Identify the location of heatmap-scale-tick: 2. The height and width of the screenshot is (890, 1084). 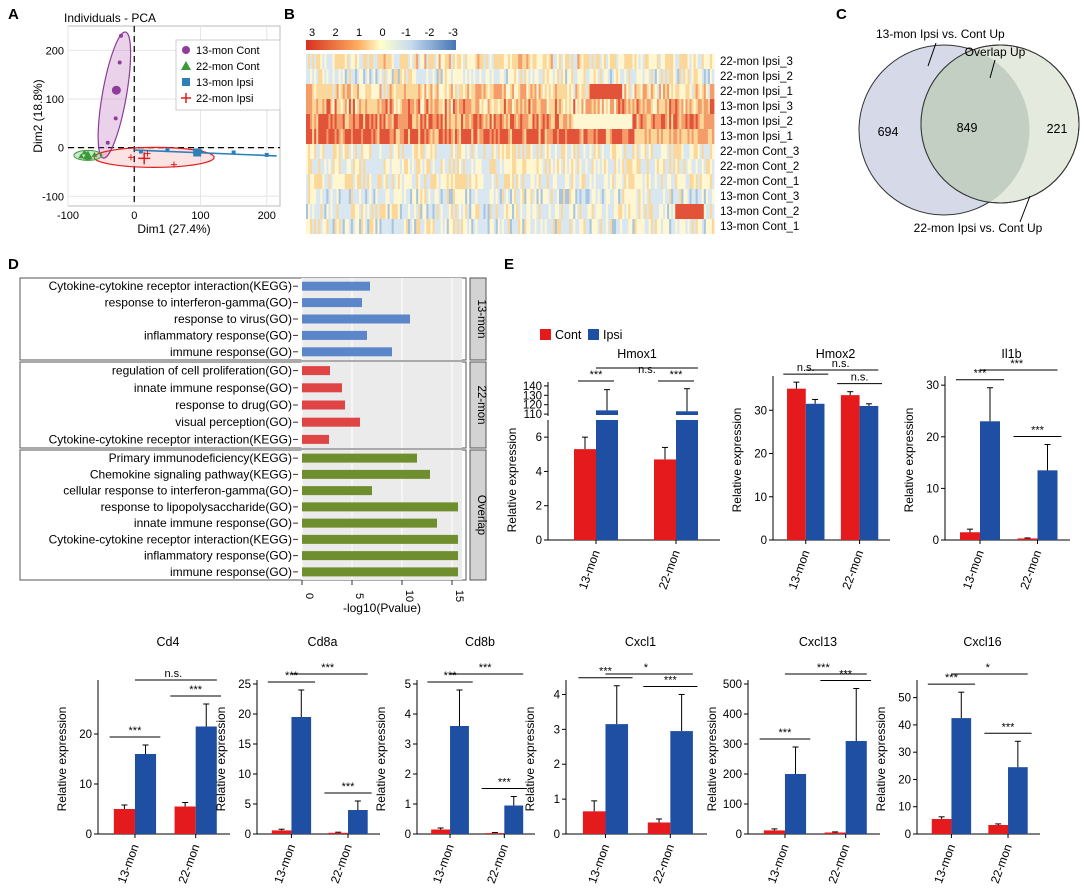
(335, 33).